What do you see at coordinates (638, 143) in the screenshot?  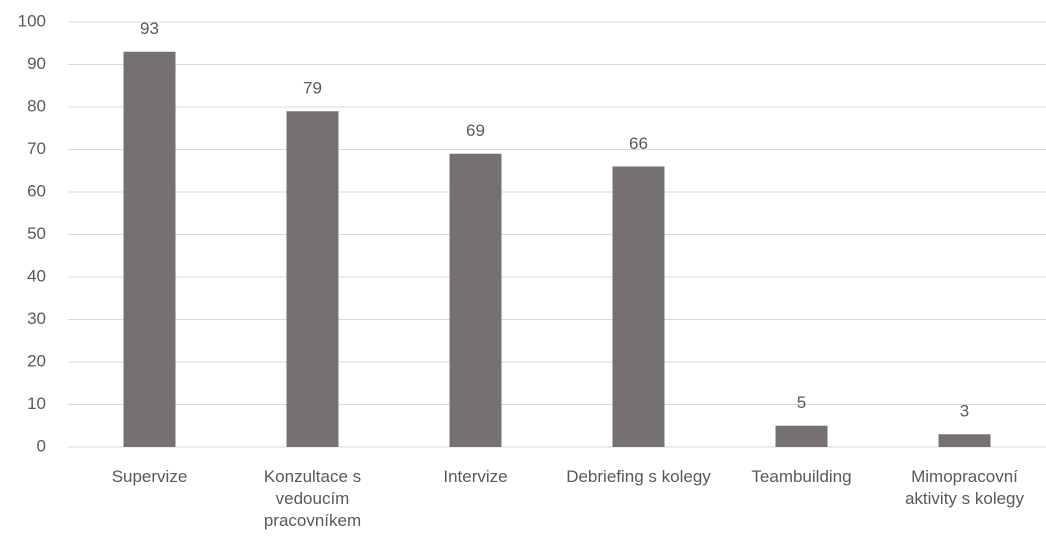 I see `data-label: 66` at bounding box center [638, 143].